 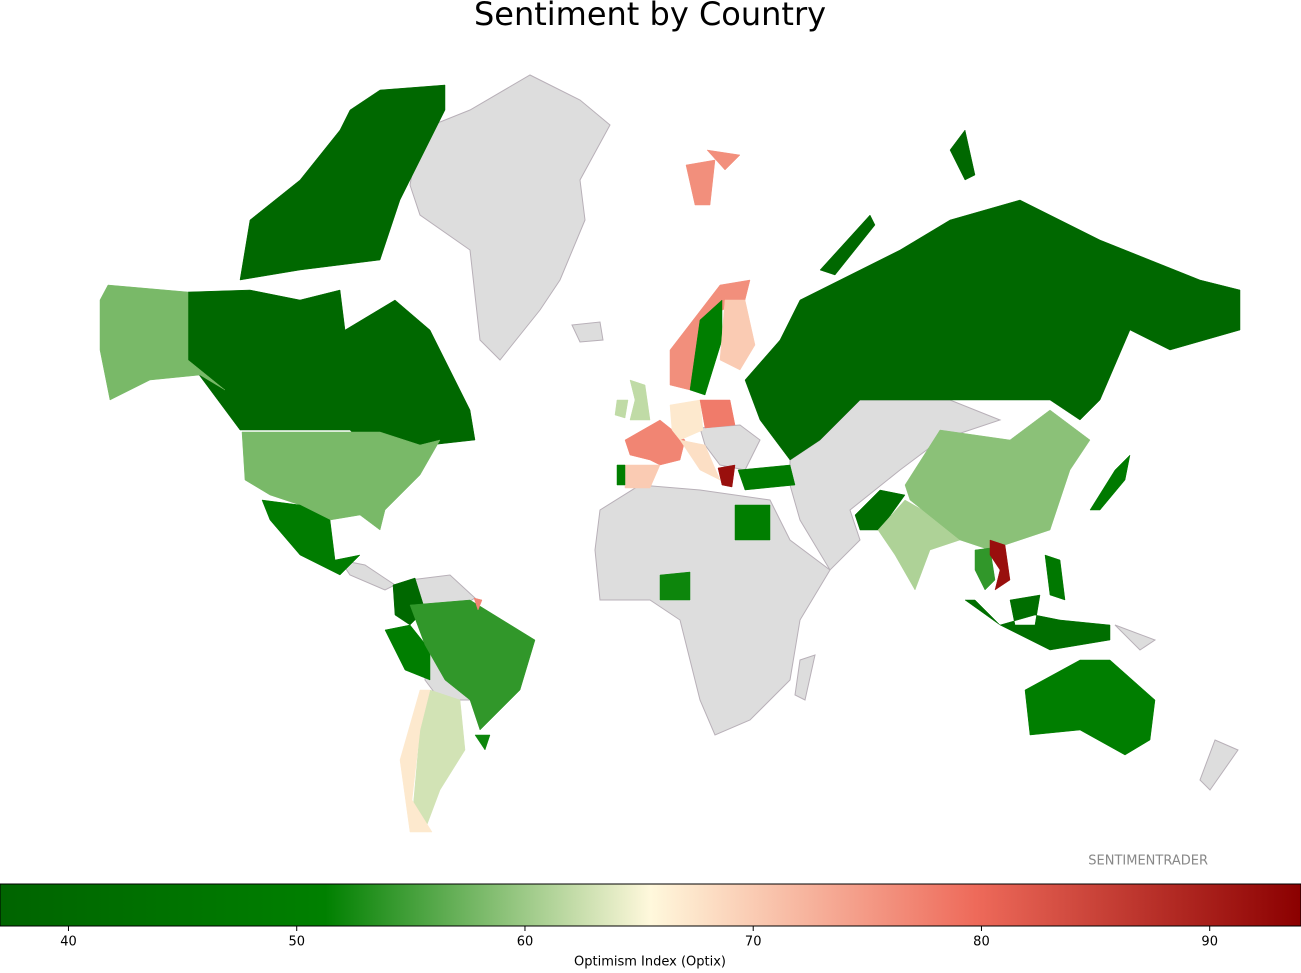 I want to click on madagascar, so click(x=805, y=677).